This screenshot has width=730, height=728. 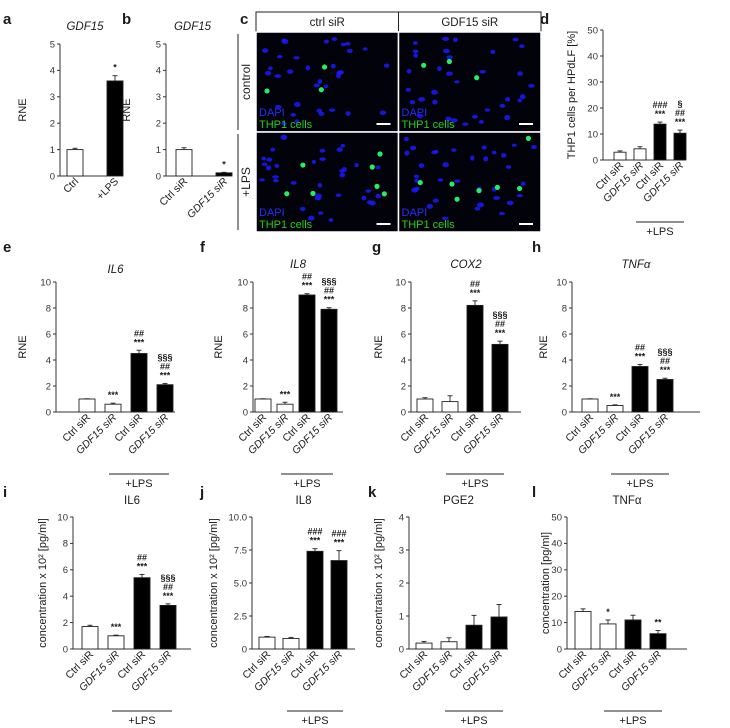 I want to click on panel-label: j, so click(x=201, y=492).